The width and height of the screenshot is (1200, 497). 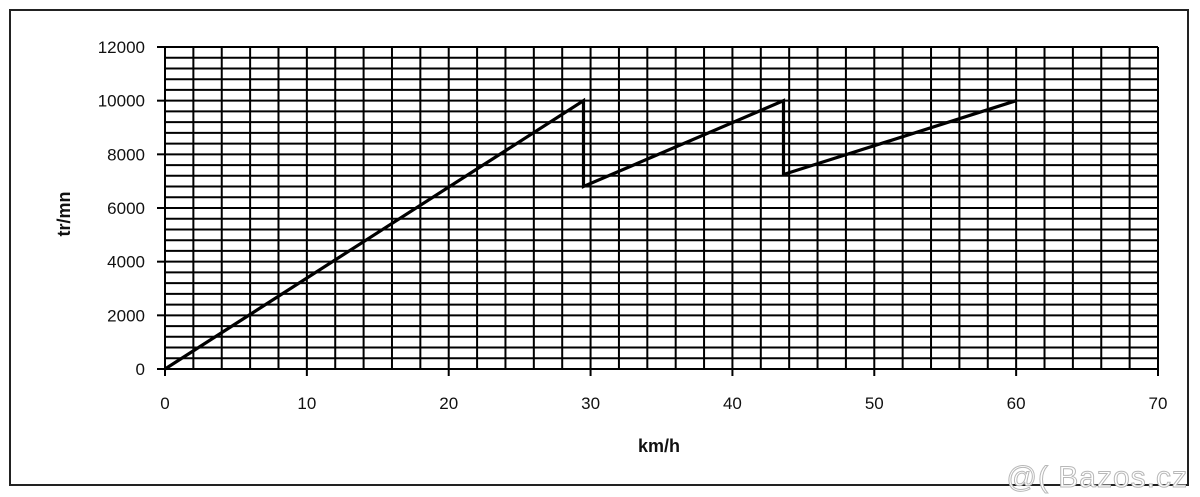 I want to click on y-tick-label: 6000, so click(x=126, y=208).